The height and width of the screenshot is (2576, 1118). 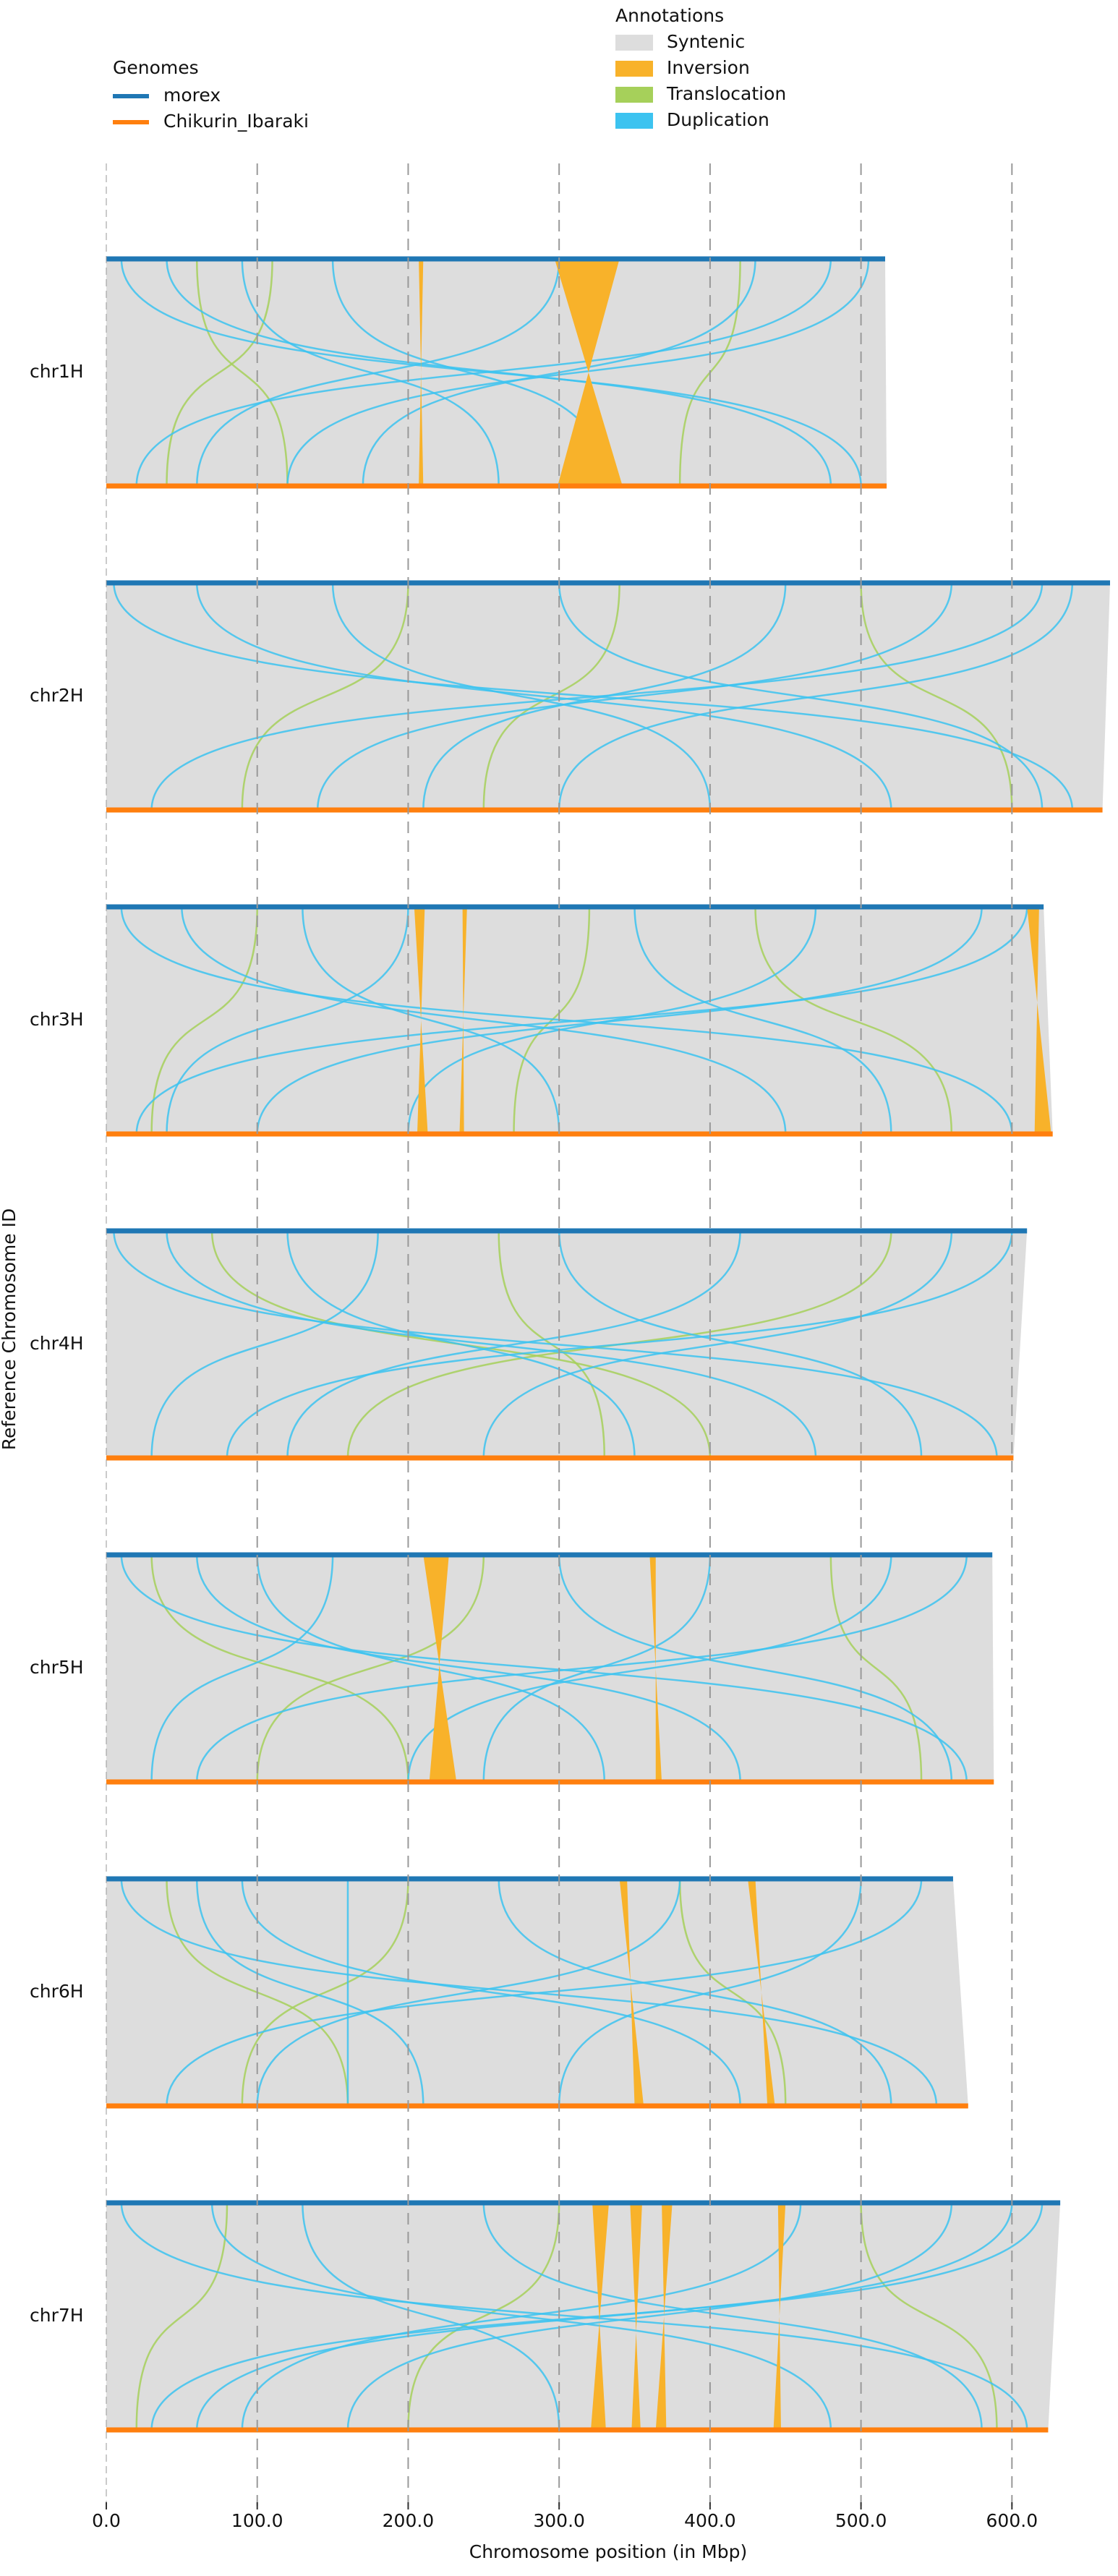 I want to click on legend-label: Translocation, so click(x=726, y=94).